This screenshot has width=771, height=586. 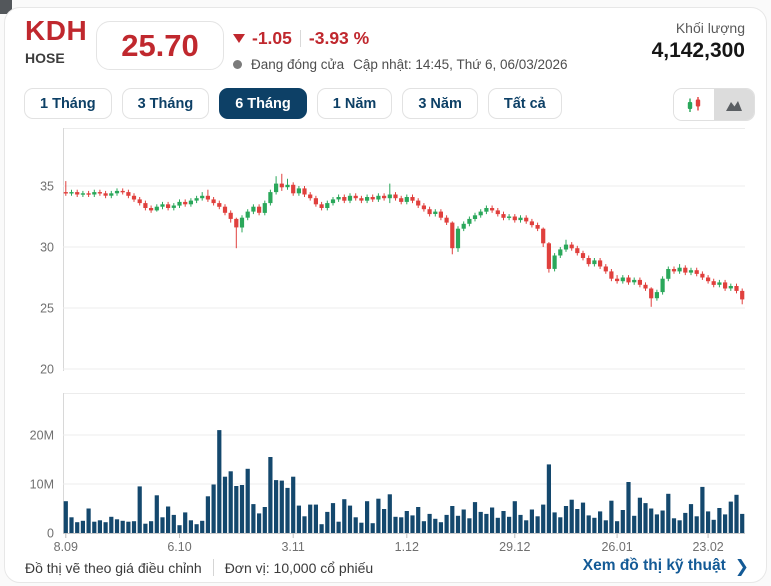 What do you see at coordinates (299, 567) in the screenshot?
I see `unit-note: Đơn vị: 10,000 cổ phiếu` at bounding box center [299, 567].